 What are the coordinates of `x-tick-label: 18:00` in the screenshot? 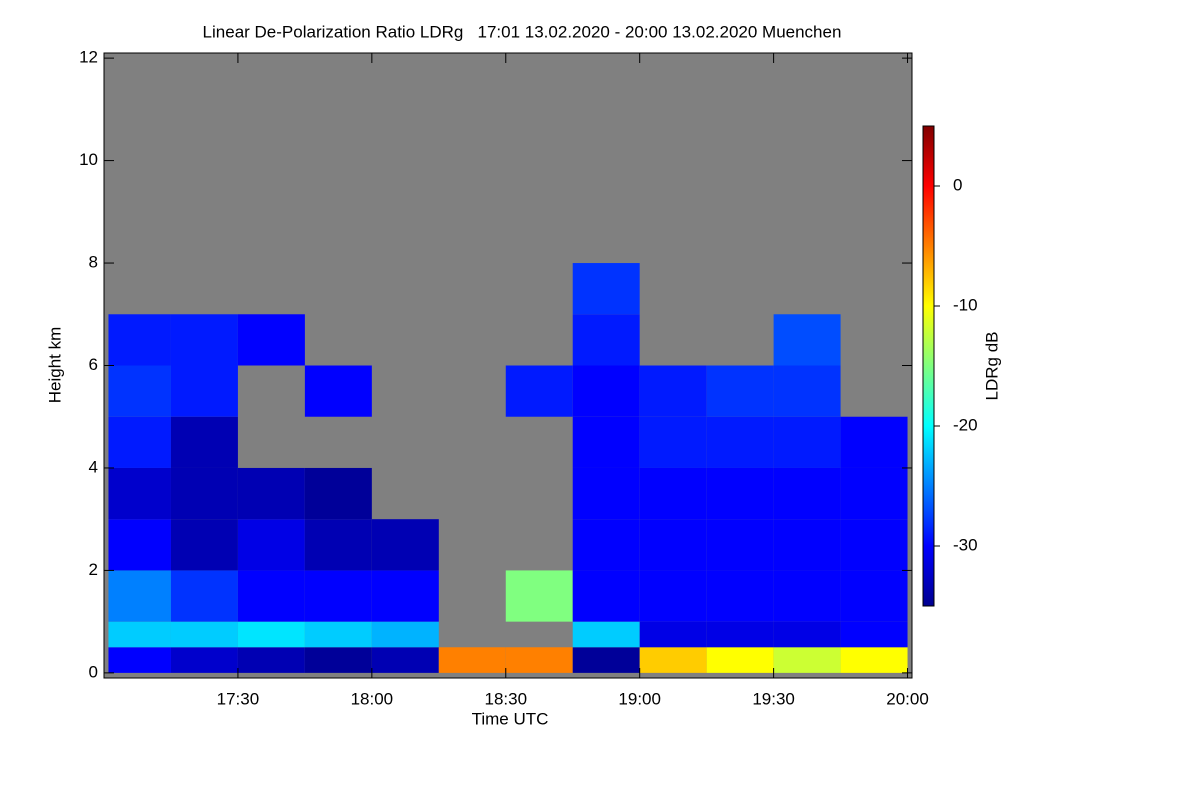 It's located at (372, 698).